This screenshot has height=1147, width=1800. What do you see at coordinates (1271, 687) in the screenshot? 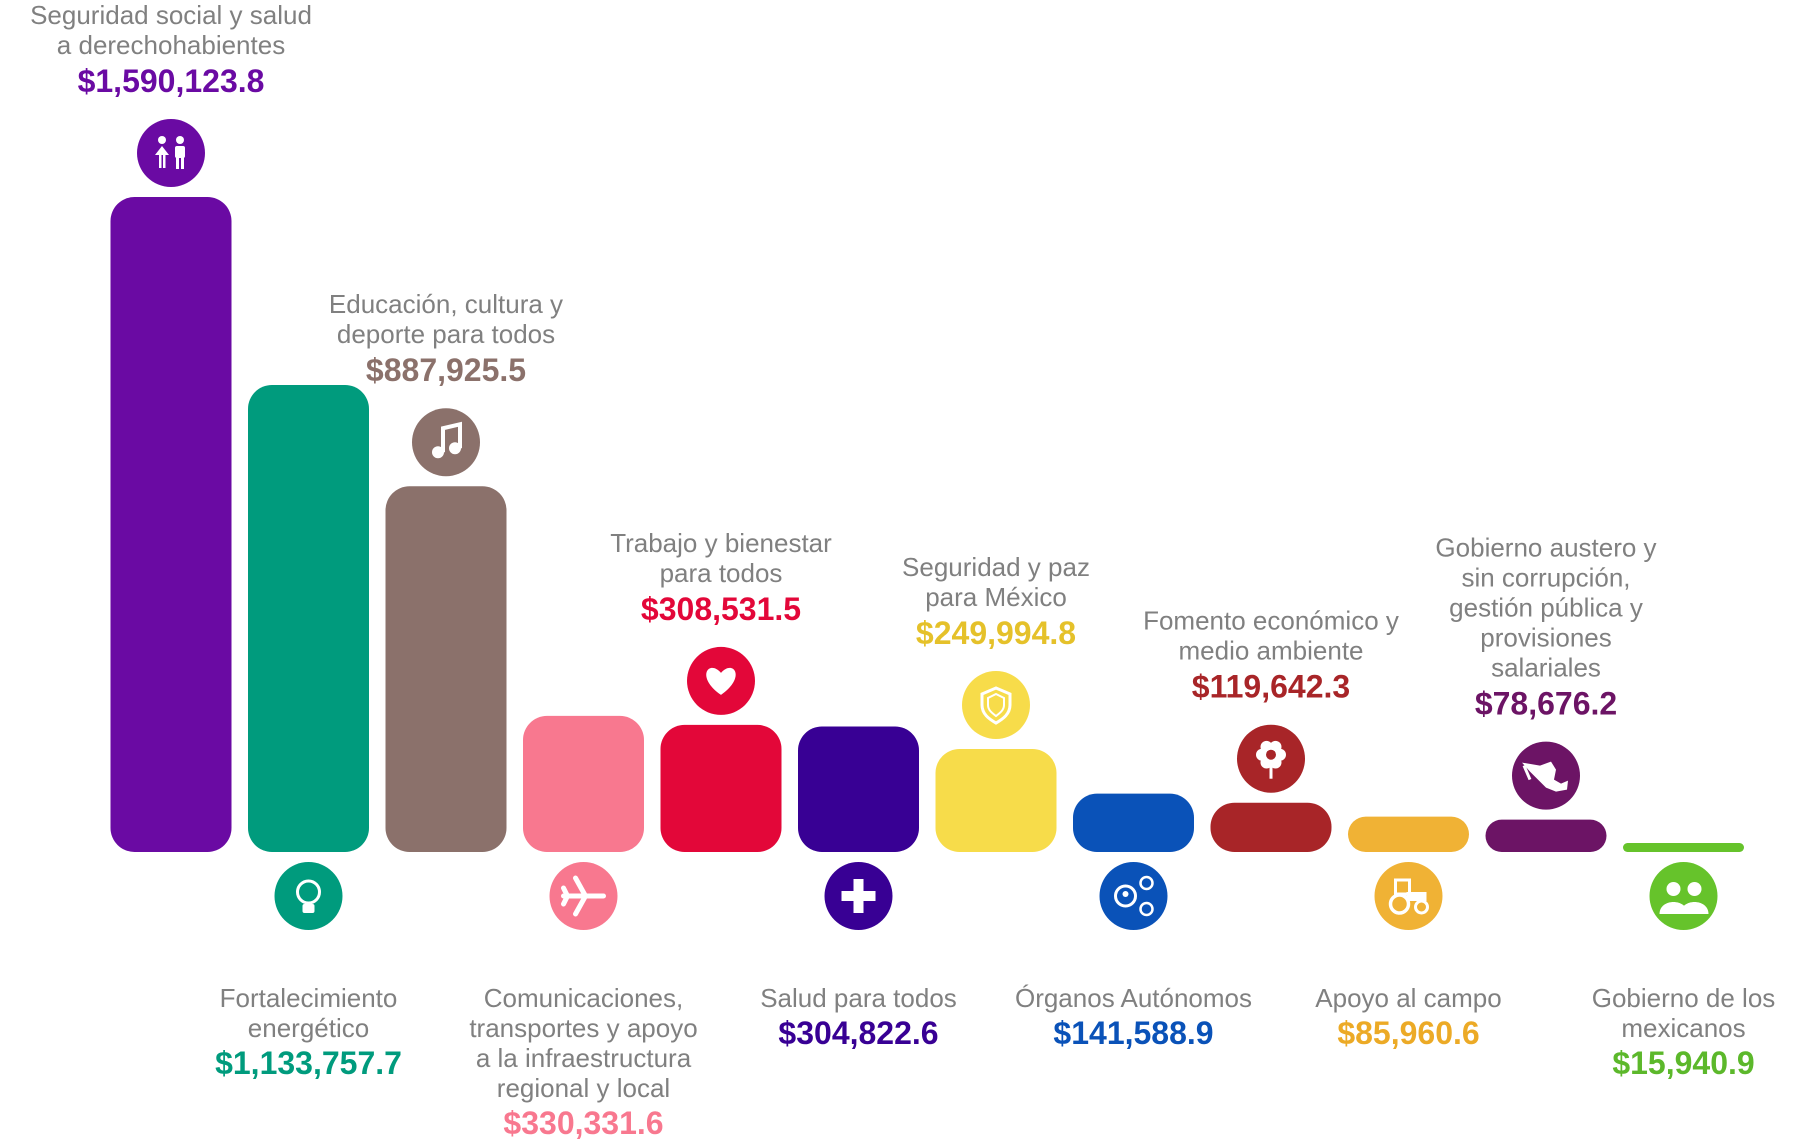
I see `value-label: $119,642.3` at bounding box center [1271, 687].